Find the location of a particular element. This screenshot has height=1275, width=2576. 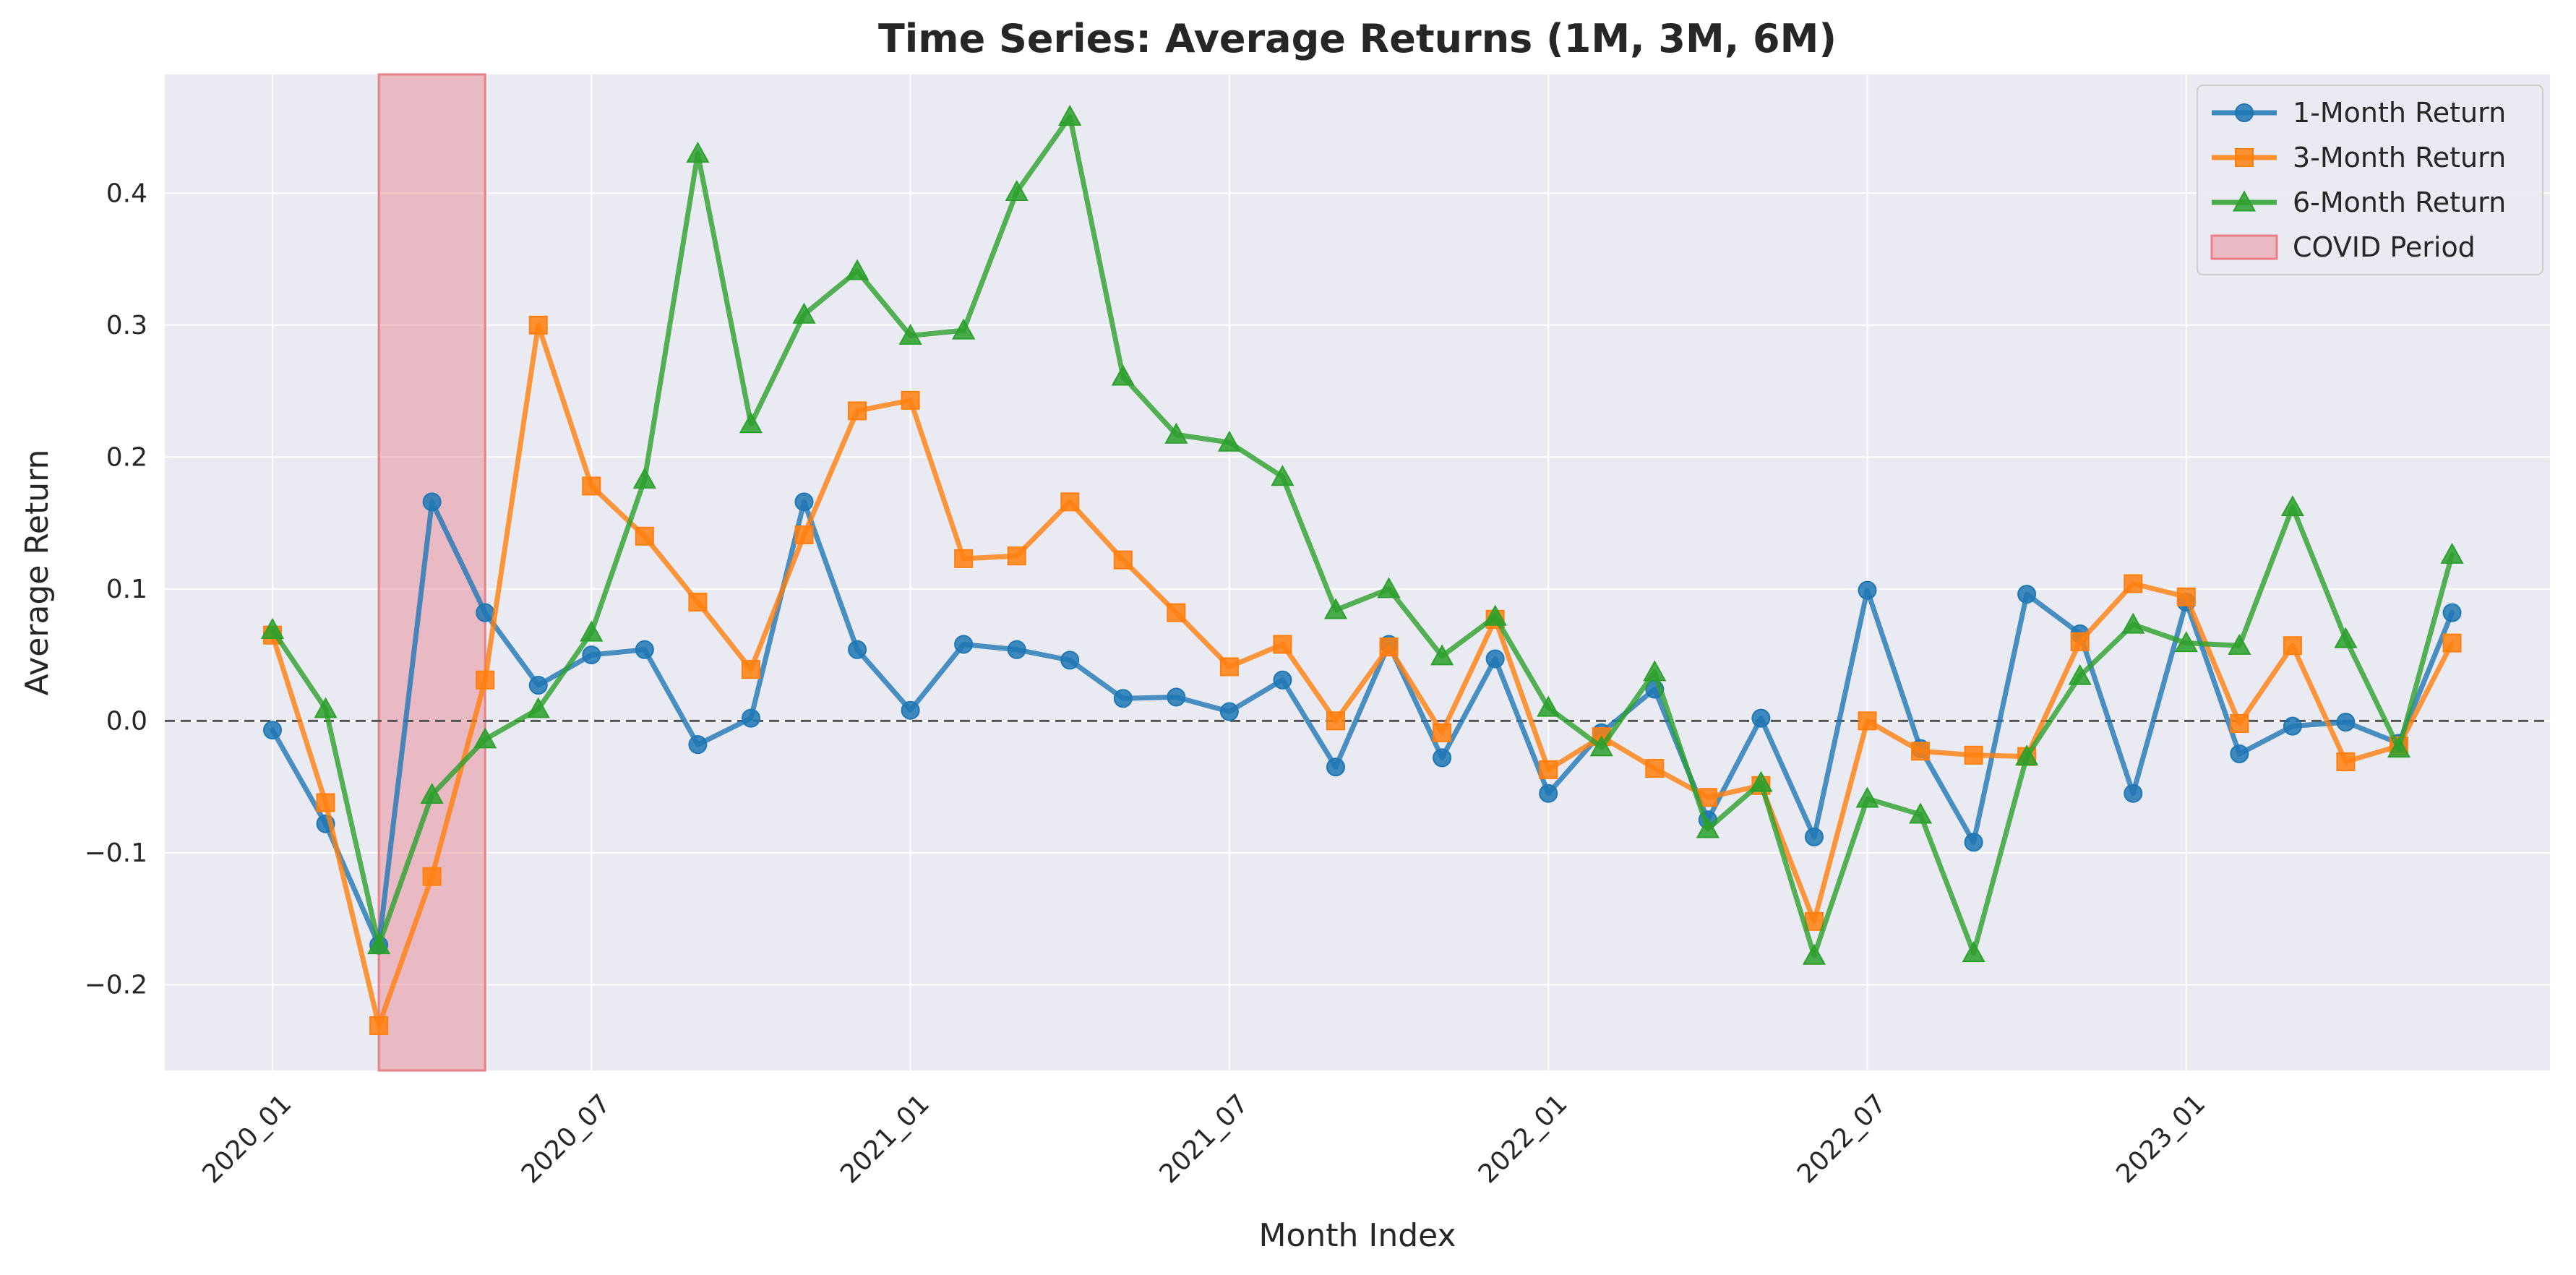

legend-box is located at coordinates (2370, 180).